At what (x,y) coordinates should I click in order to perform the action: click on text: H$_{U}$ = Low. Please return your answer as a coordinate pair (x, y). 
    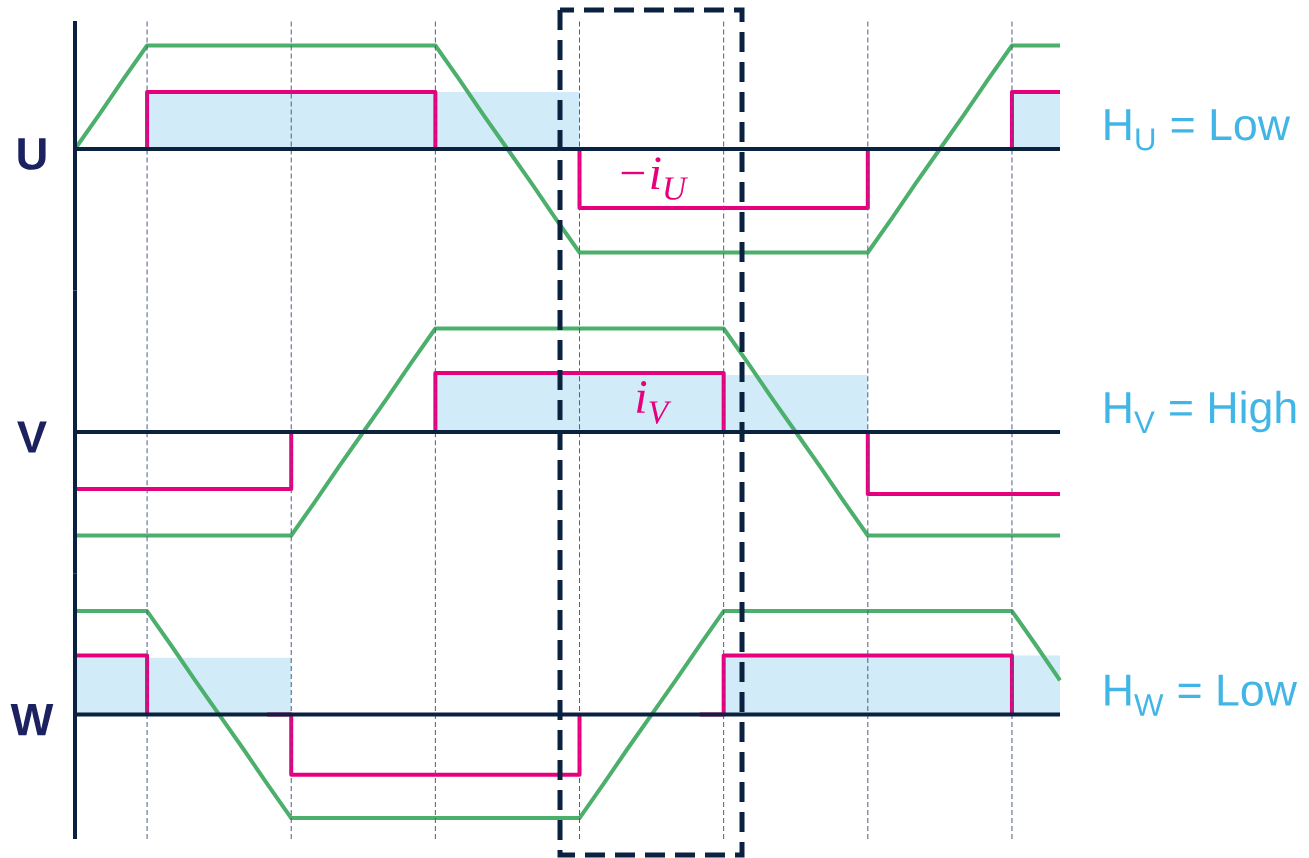
    Looking at the image, I should click on (1198, 130).